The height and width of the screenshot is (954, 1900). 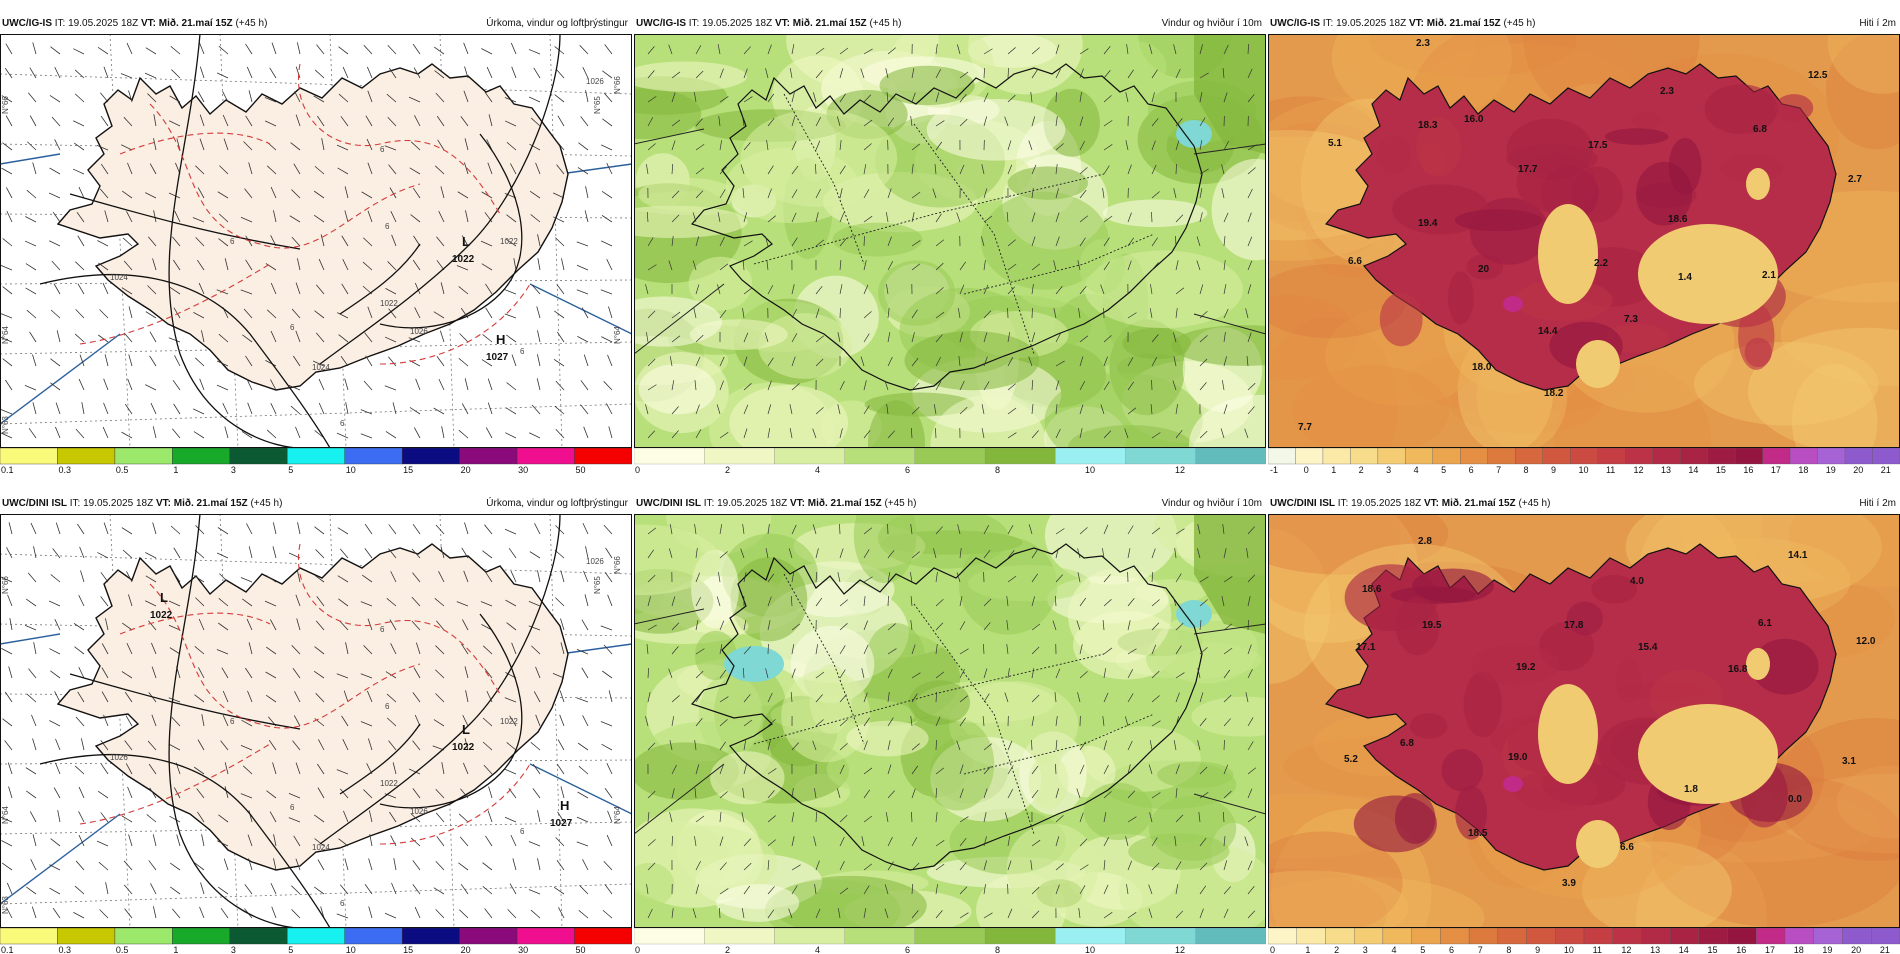 What do you see at coordinates (1631, 319) in the screenshot?
I see `temp-value: 7.3` at bounding box center [1631, 319].